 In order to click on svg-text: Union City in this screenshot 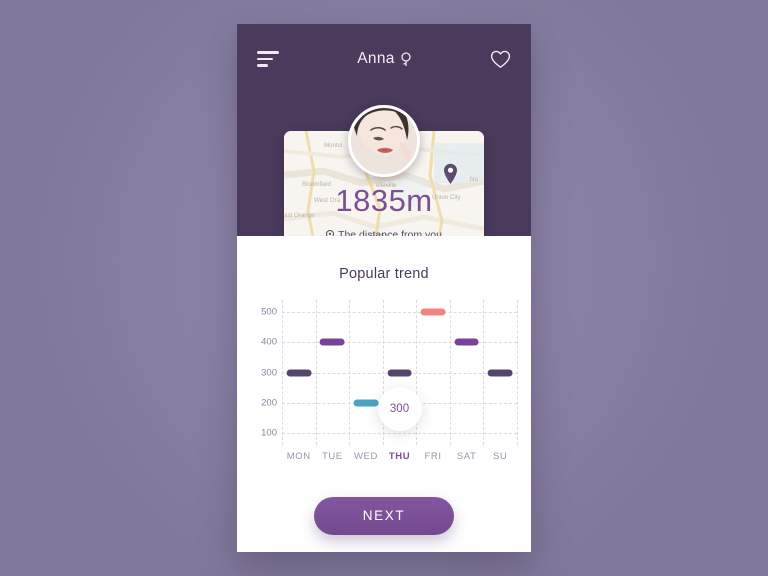, I will do `click(446, 197)`.